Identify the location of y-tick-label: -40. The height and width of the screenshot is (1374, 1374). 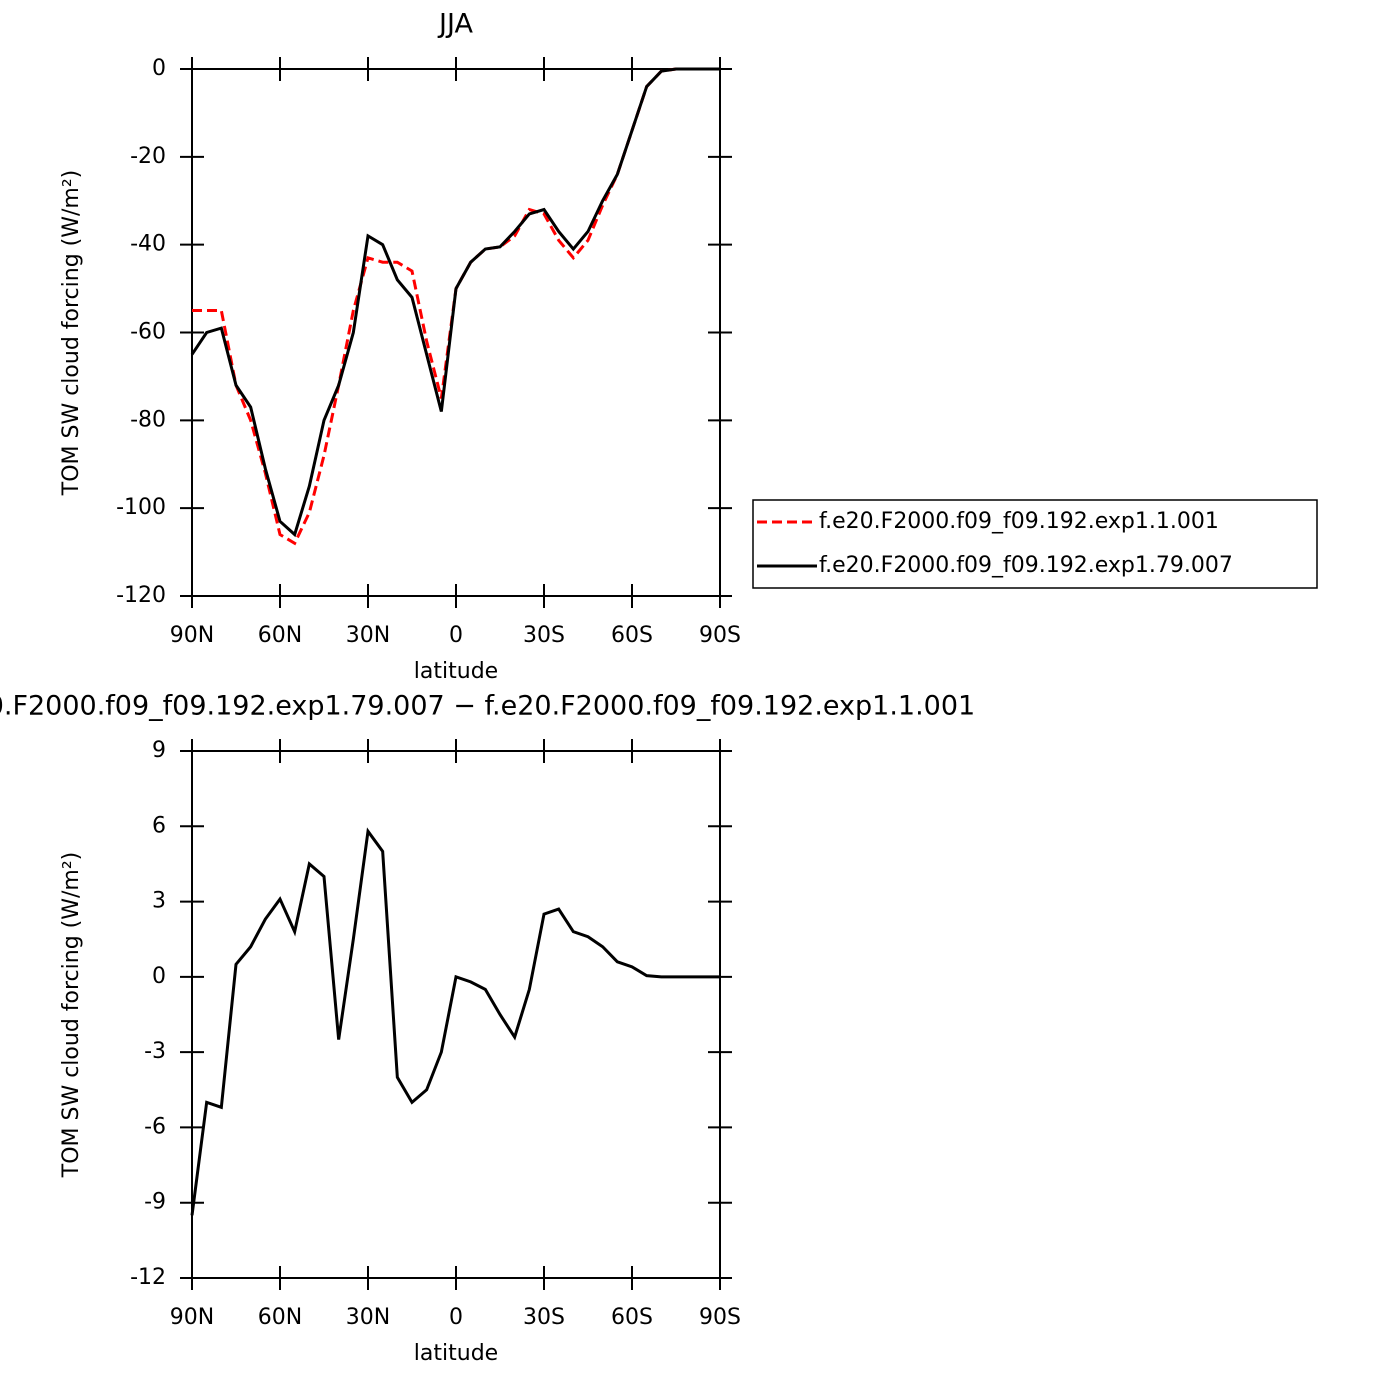
(148, 244).